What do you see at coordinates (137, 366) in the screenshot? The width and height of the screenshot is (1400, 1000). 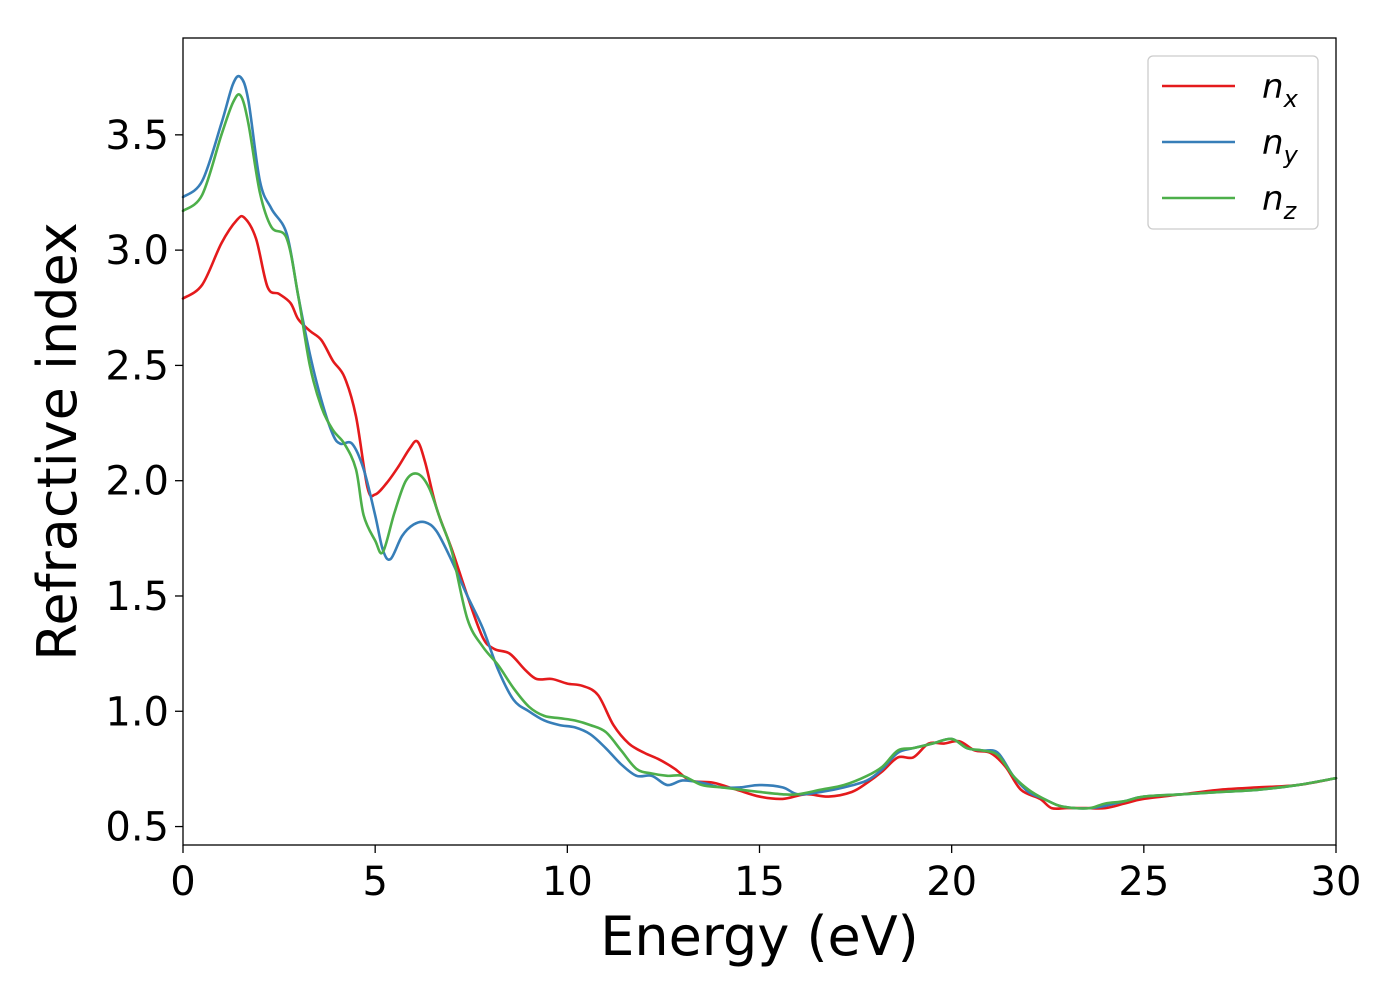 I see `y-tick-label: 2.5` at bounding box center [137, 366].